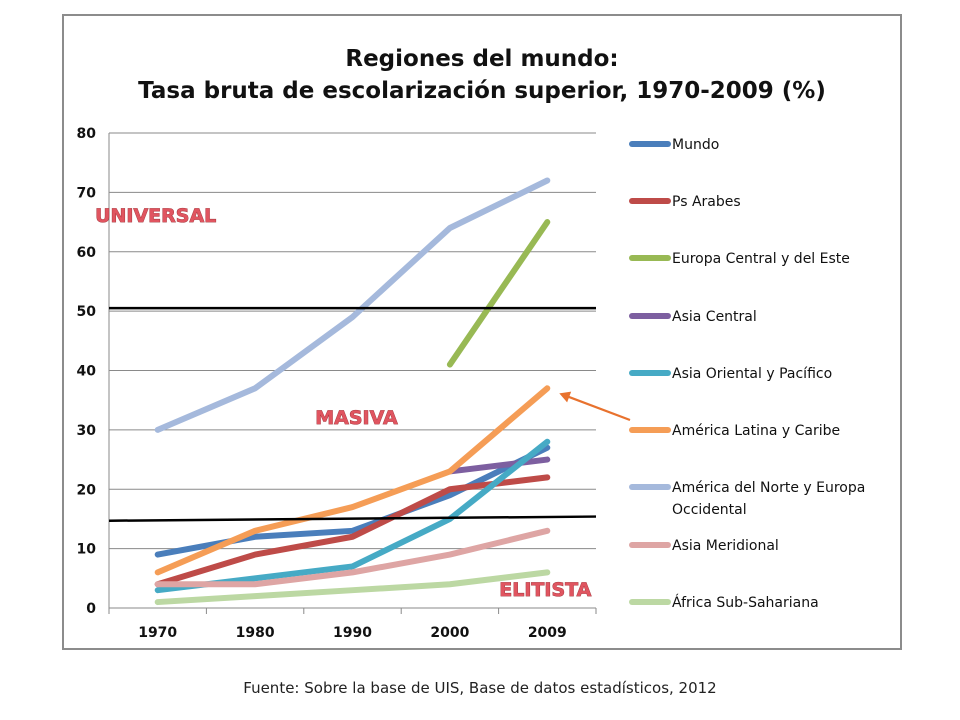  I want to click on y-tick-label: 0, so click(91, 609).